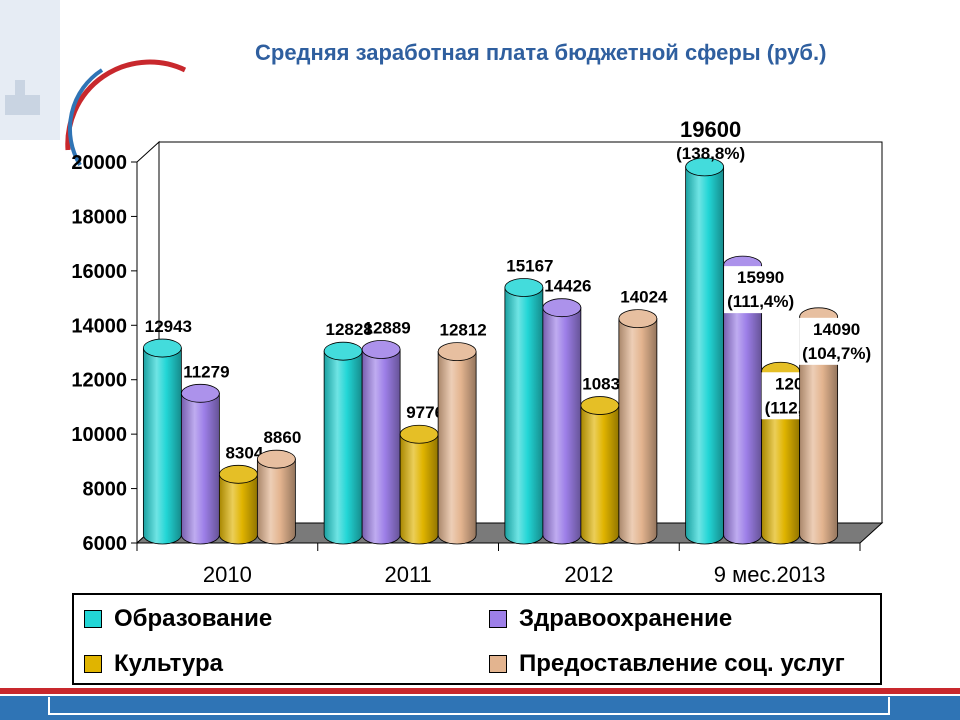 The image size is (960, 720). I want to click on data-label: 14426, so click(567, 286).